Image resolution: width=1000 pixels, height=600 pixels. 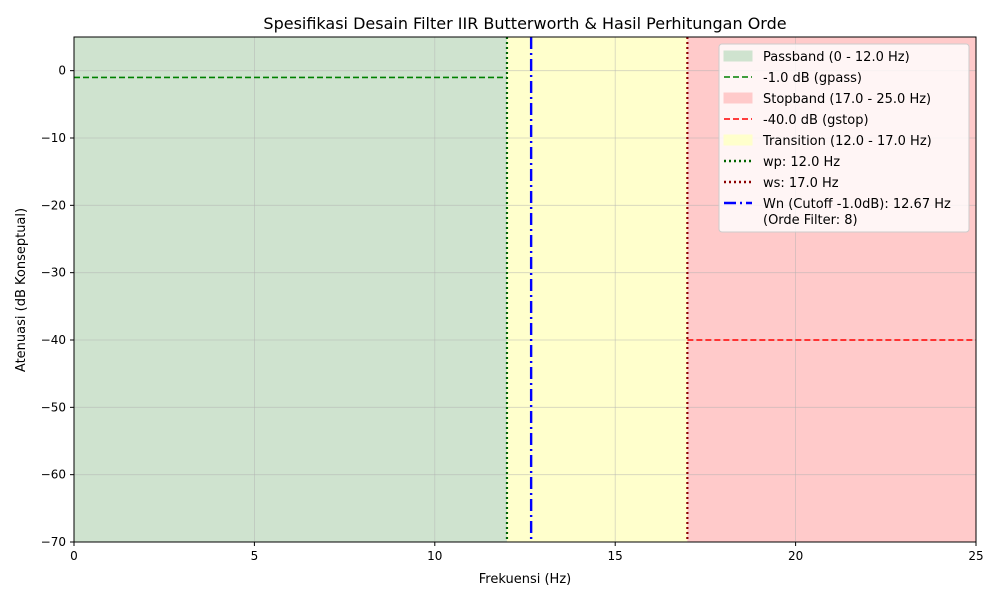 I want to click on y-tick-label: −10, so click(x=53, y=138).